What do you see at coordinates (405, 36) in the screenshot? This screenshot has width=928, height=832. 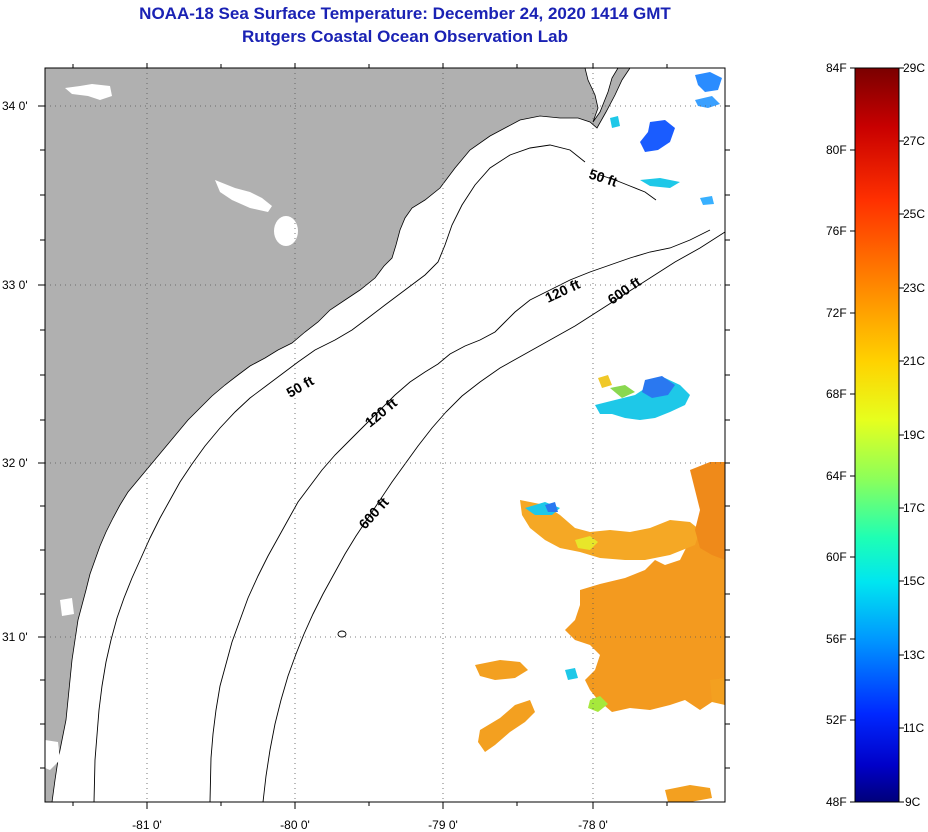 I see `map-subtitle: Rutgers Coastal Ocean Observation Lab` at bounding box center [405, 36].